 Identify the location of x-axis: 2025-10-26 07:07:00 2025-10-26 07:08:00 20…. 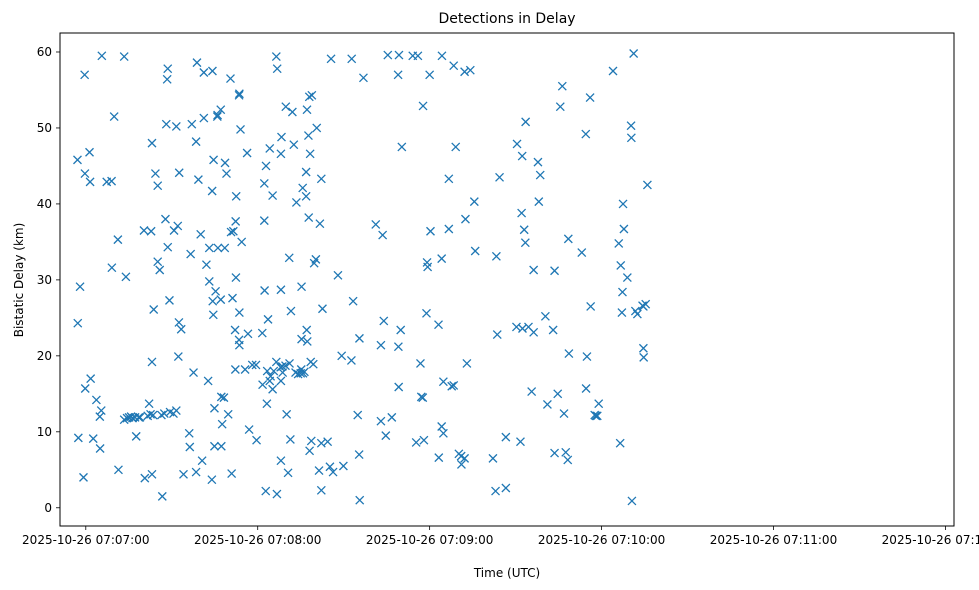
(500, 536).